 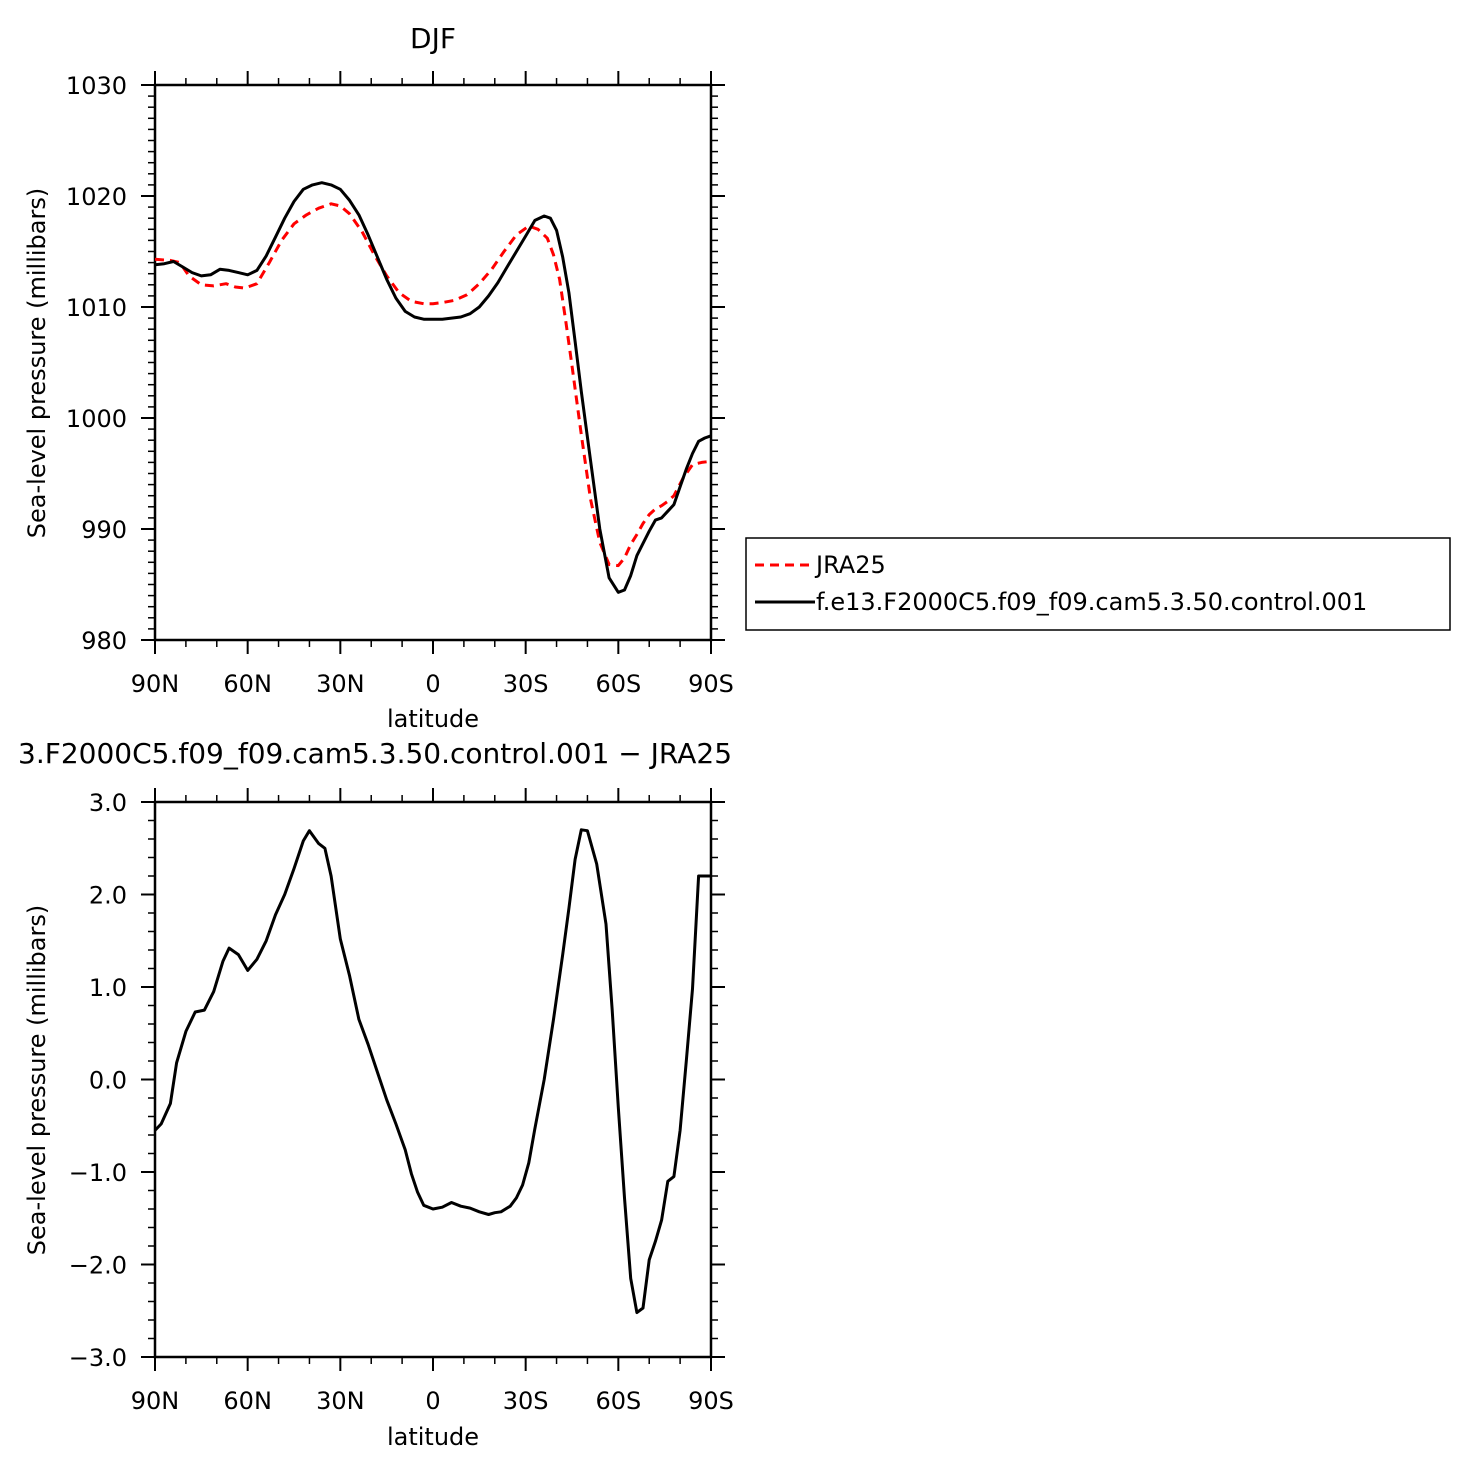 What do you see at coordinates (618, 684) in the screenshot?
I see `chart1-xtick-label: 60S` at bounding box center [618, 684].